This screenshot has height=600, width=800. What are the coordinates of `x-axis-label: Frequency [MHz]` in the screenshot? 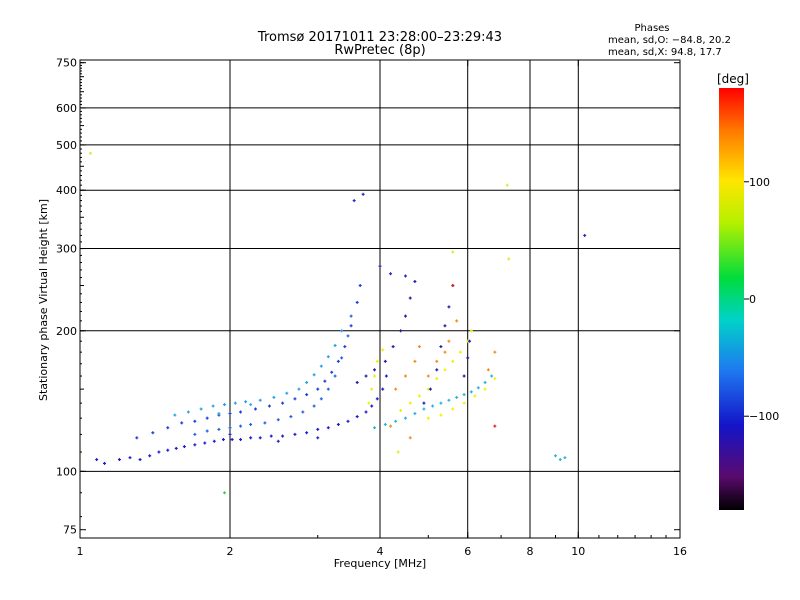 It's located at (380, 563).